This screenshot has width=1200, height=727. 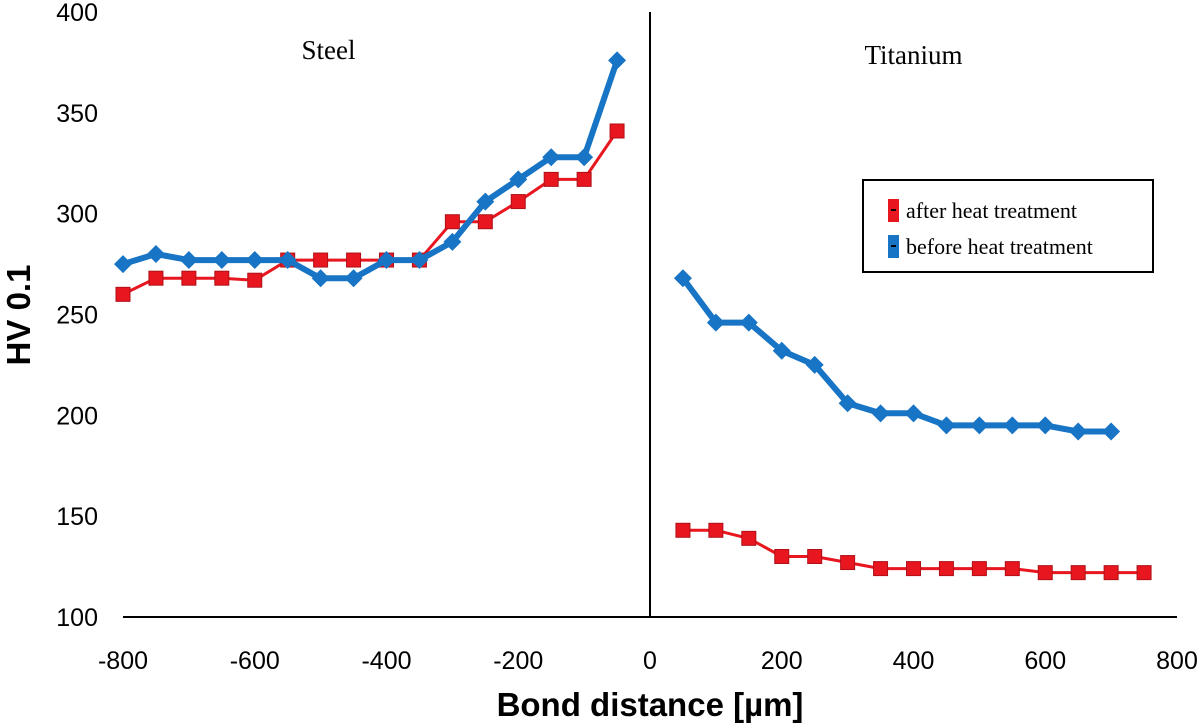 I want to click on y-tick-label: 150, so click(x=77, y=517).